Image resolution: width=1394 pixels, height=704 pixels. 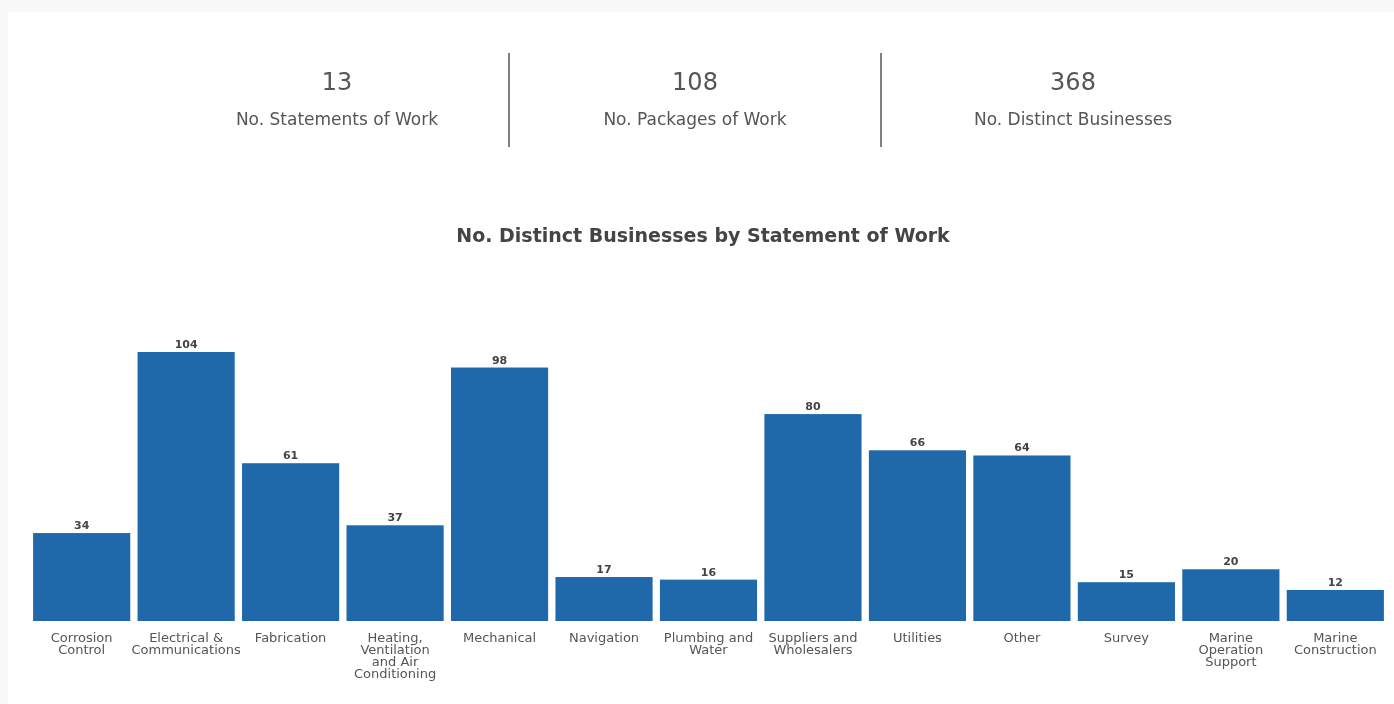 What do you see at coordinates (395, 655) in the screenshot?
I see `x-tick-label: Heating, Ventilation and Air Conditioning` at bounding box center [395, 655].